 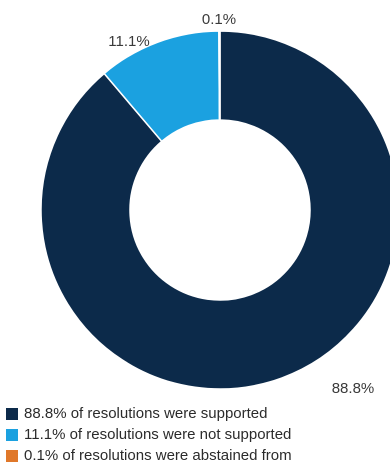 What do you see at coordinates (158, 434) in the screenshot?
I see `legend-label-not-supported: 11.1% of resolutions were not supported` at bounding box center [158, 434].